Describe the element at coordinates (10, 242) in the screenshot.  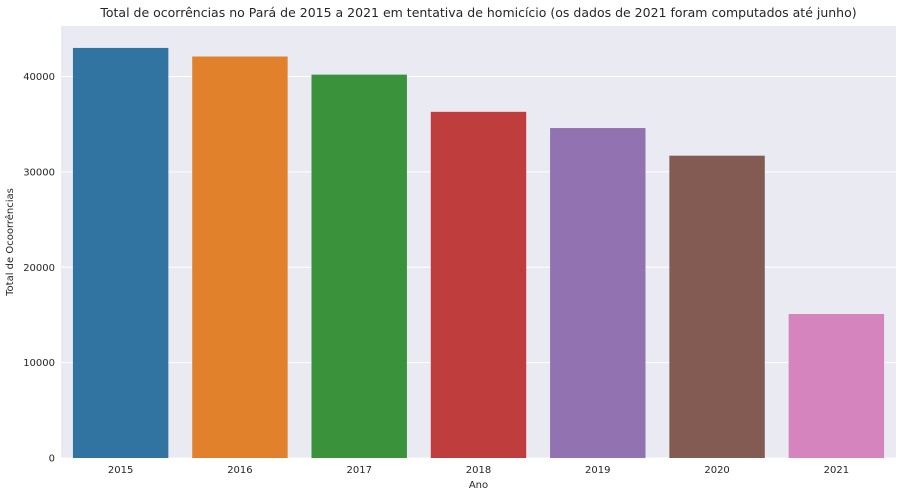
I see `y-axis-label: Total de Ocoorrências` at that location.